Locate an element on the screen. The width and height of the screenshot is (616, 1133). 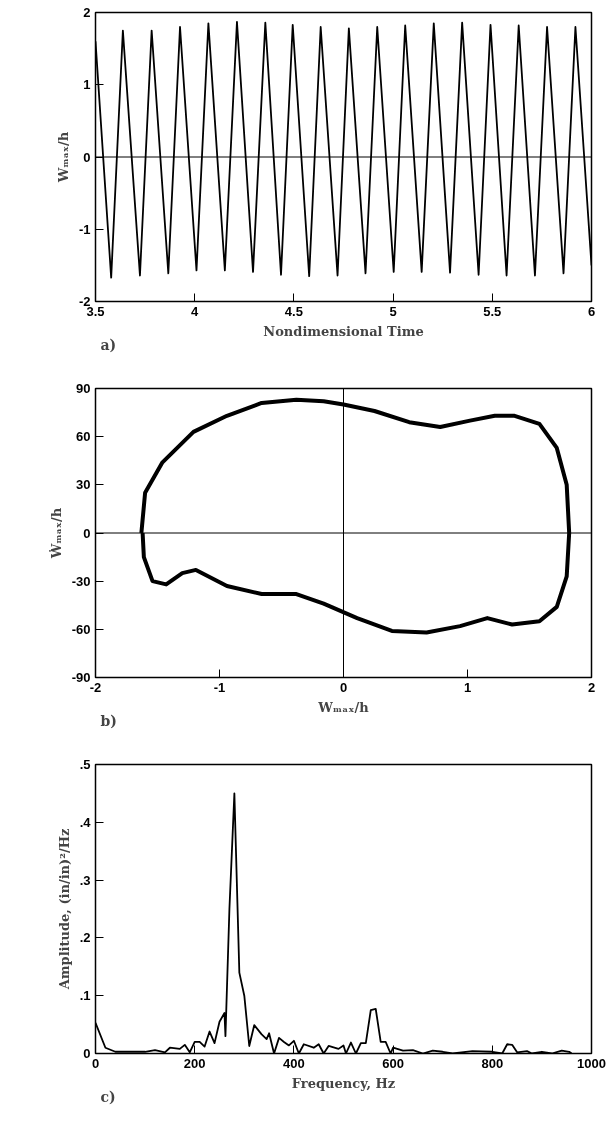
y-tick-label: 60 is located at coordinates (83, 437).